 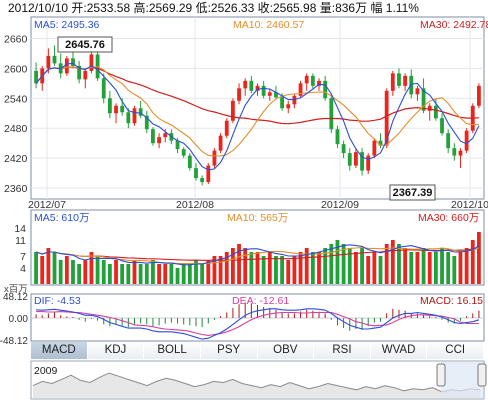 What do you see at coordinates (399, 350) in the screenshot?
I see `tab-wvad: WVAD` at bounding box center [399, 350].